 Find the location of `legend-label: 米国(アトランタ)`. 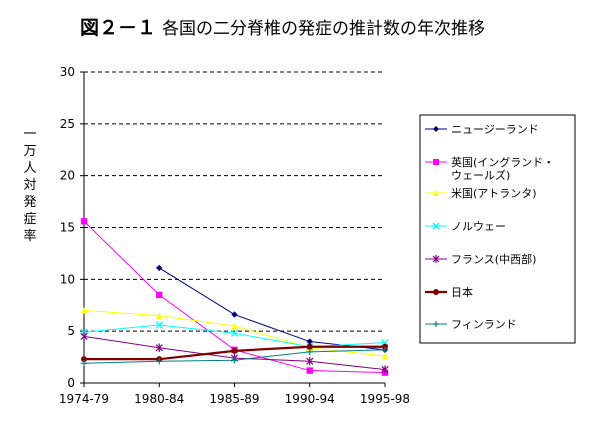

legend-label: 米国(アトランタ) is located at coordinates (494, 193).